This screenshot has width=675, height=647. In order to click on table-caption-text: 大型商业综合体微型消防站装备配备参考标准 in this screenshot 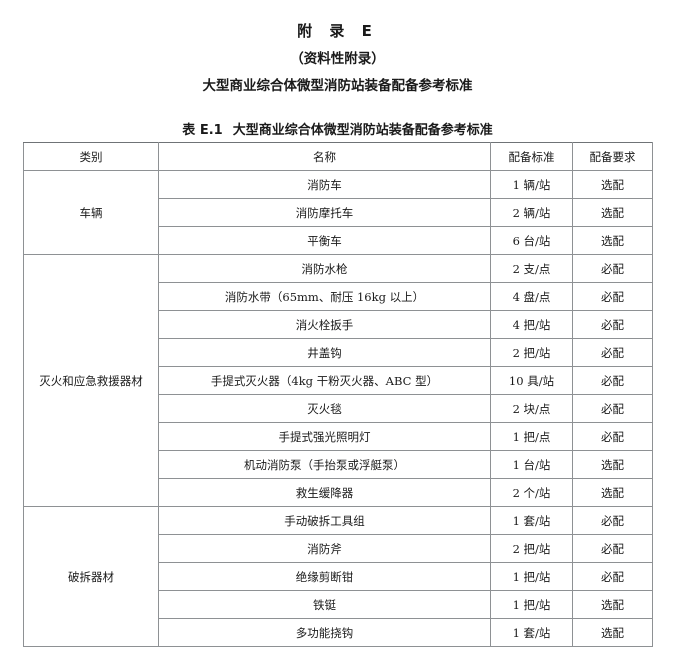, I will do `click(362, 130)`.